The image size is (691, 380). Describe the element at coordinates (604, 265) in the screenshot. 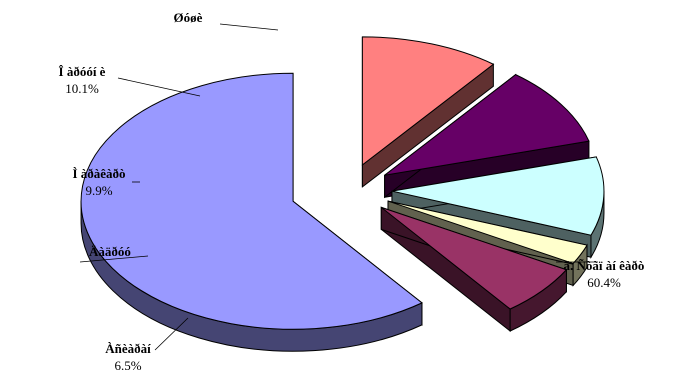

I see `slice-name-label: ã. Ñòàï àí êàðò` at that location.